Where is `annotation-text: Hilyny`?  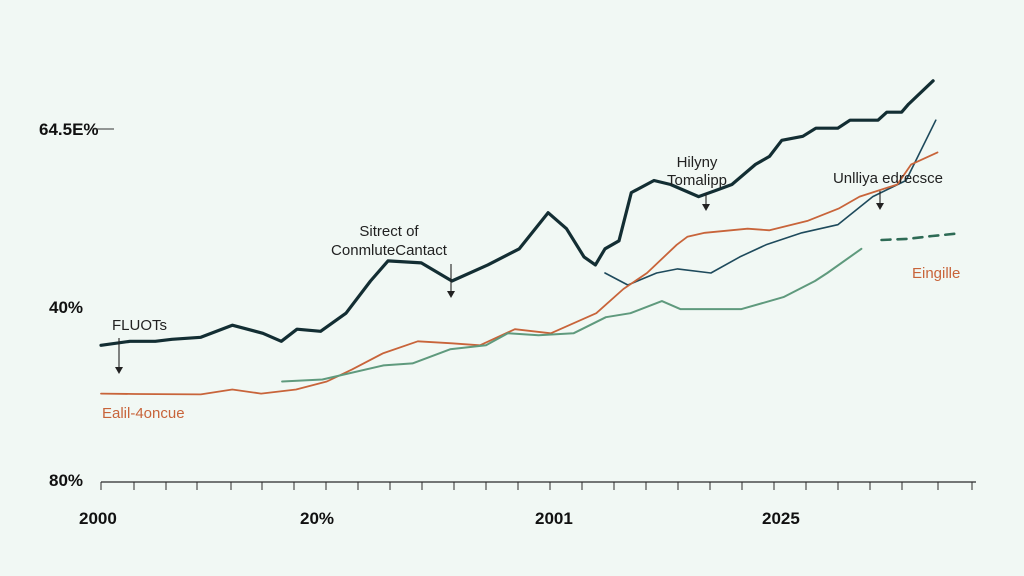 annotation-text: Hilyny is located at coordinates (697, 162).